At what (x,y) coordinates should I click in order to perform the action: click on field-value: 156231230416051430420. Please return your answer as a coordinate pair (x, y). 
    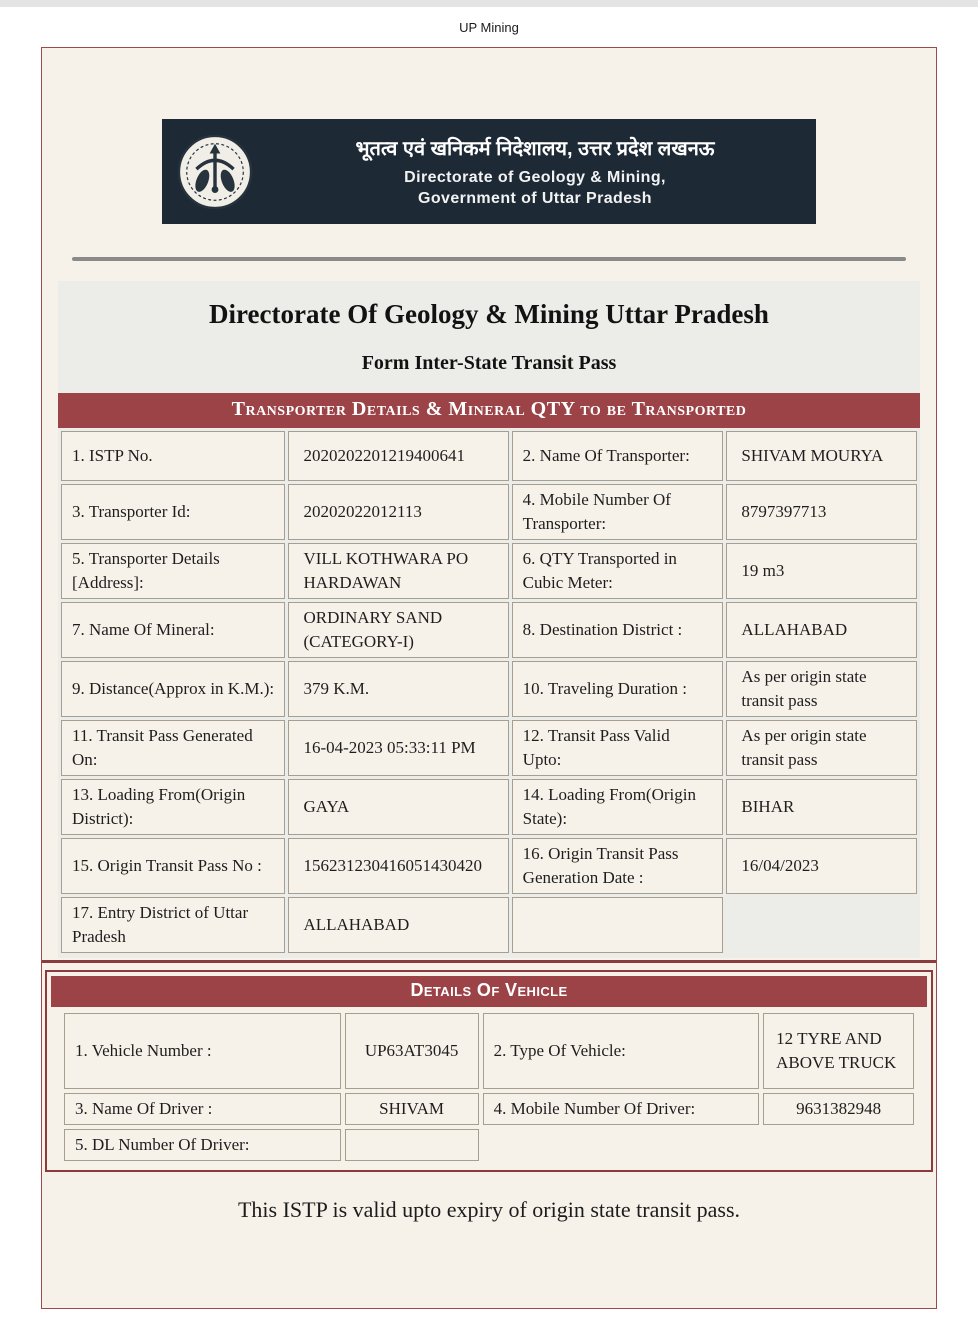
    Looking at the image, I should click on (398, 866).